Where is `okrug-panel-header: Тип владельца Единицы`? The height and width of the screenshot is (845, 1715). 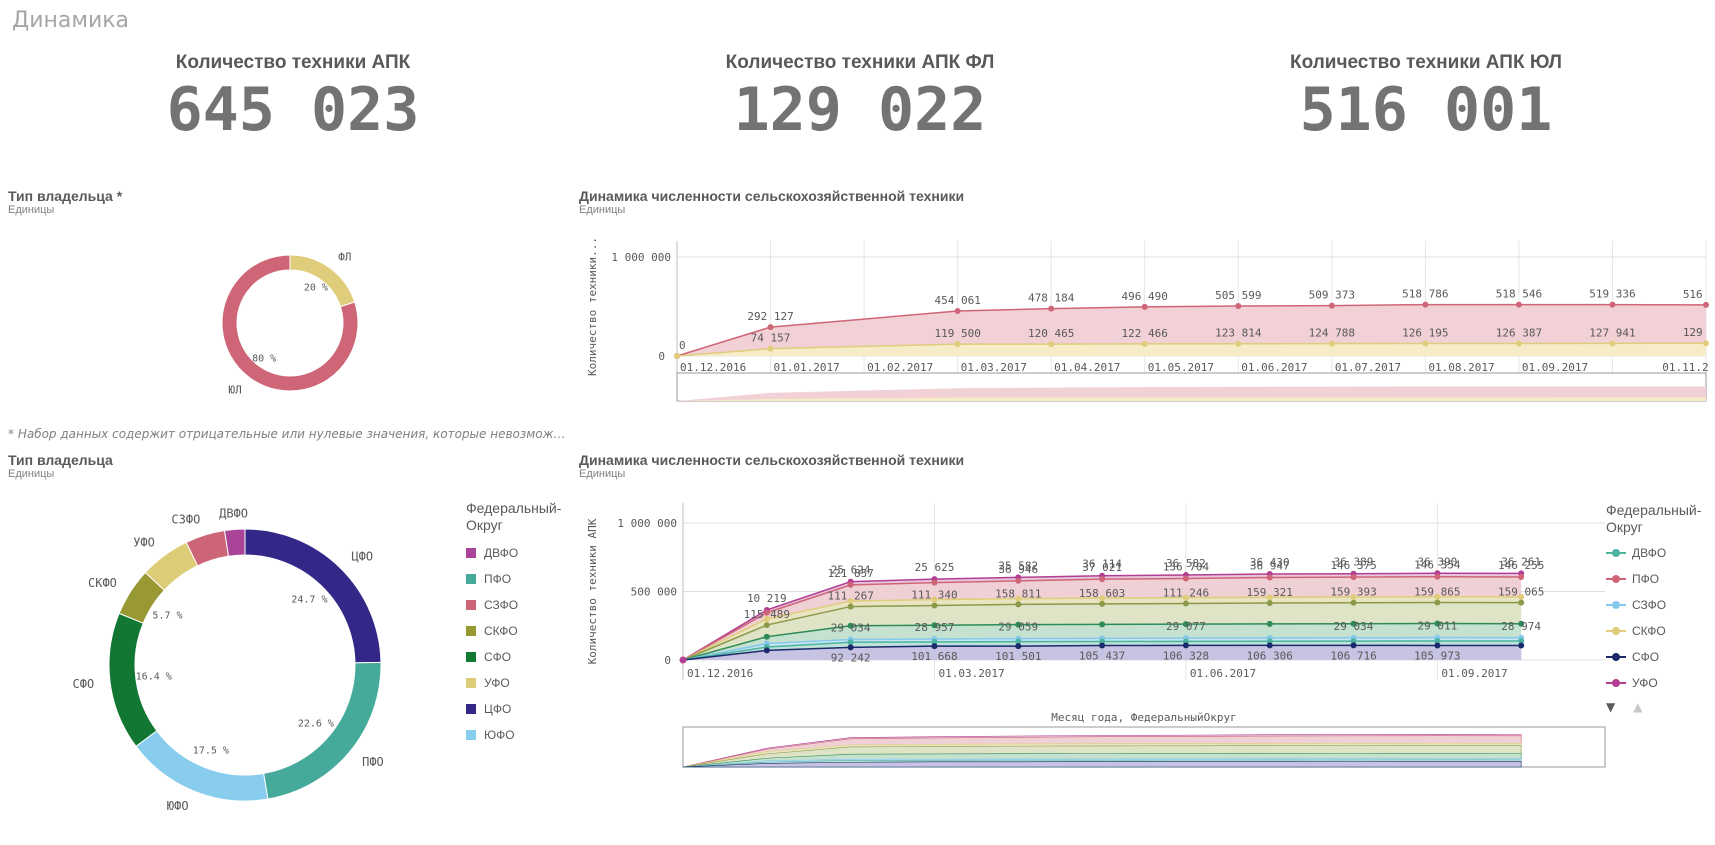 okrug-panel-header: Тип владельца Единицы is located at coordinates (60, 466).